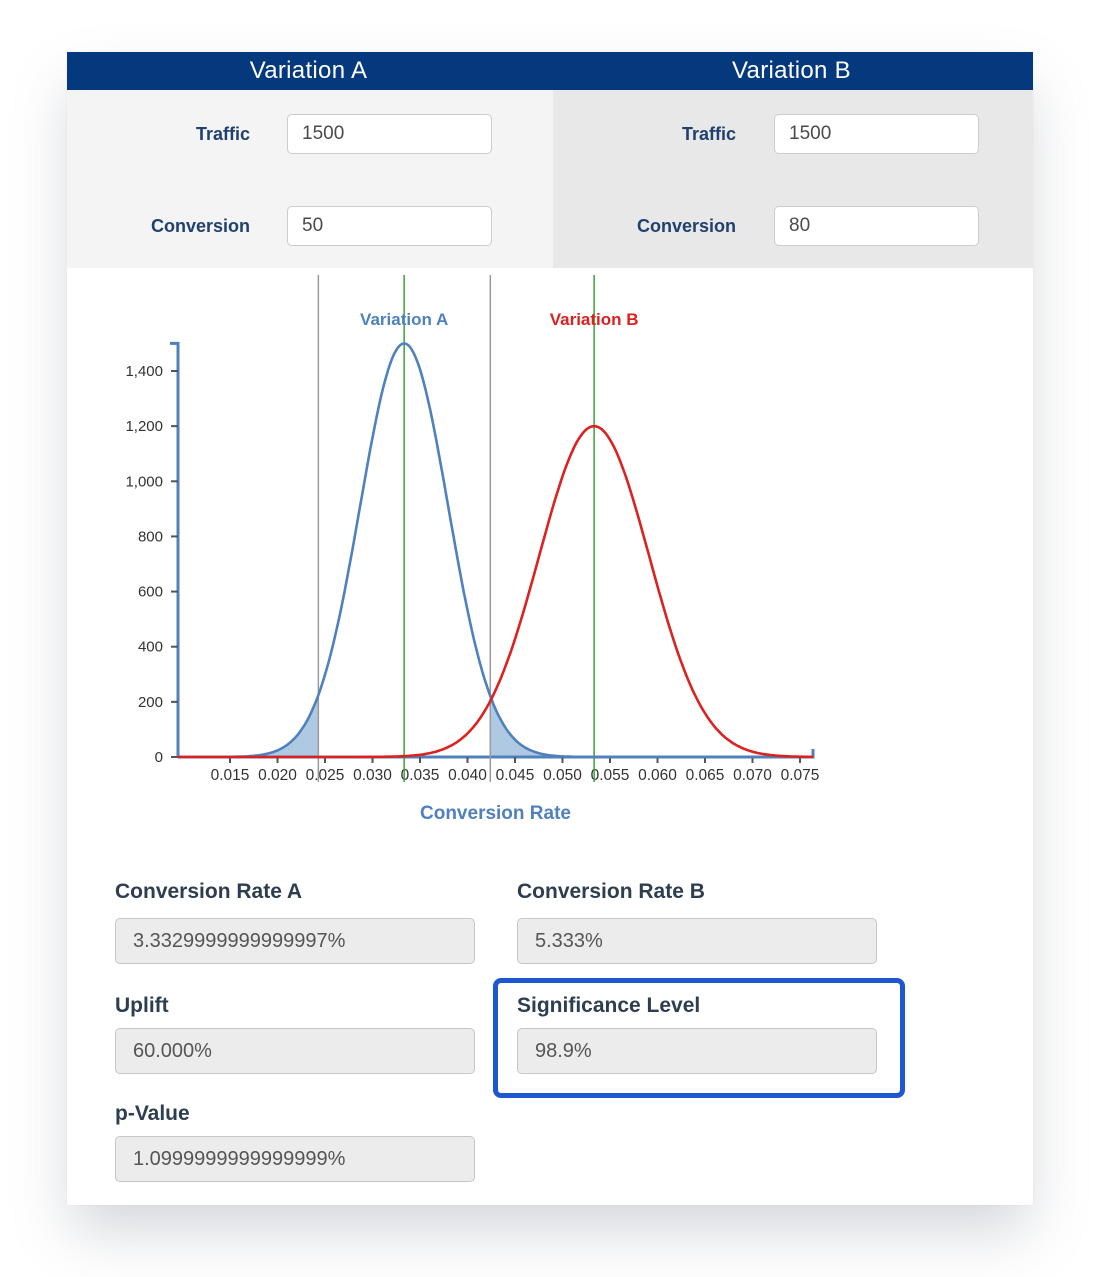  Describe the element at coordinates (144, 481) in the screenshot. I see `y-tick-label: 1,000` at that location.